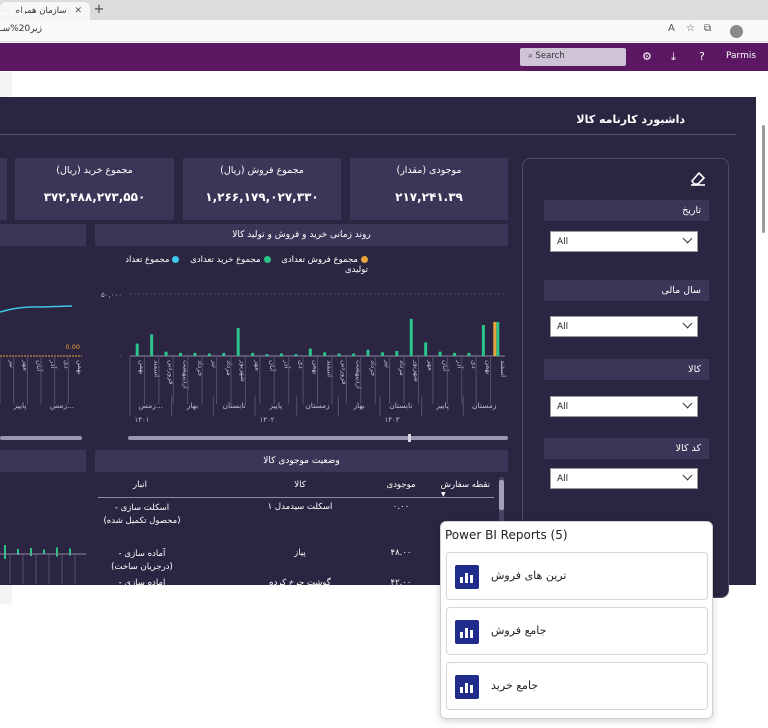  What do you see at coordinates (262, 197) in the screenshot?
I see `kpi-value: ۱,۲۶۶,۱۷۹,۰۲۷,۳۳۰` at bounding box center [262, 197].